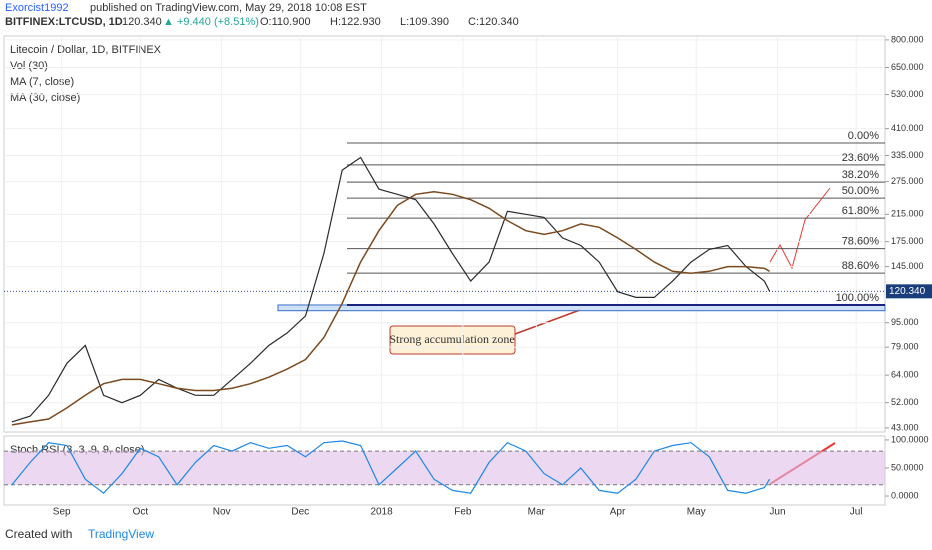 The image size is (932, 550). I want to click on change: ▲ +9.440 (+8.51%), so click(211, 22).